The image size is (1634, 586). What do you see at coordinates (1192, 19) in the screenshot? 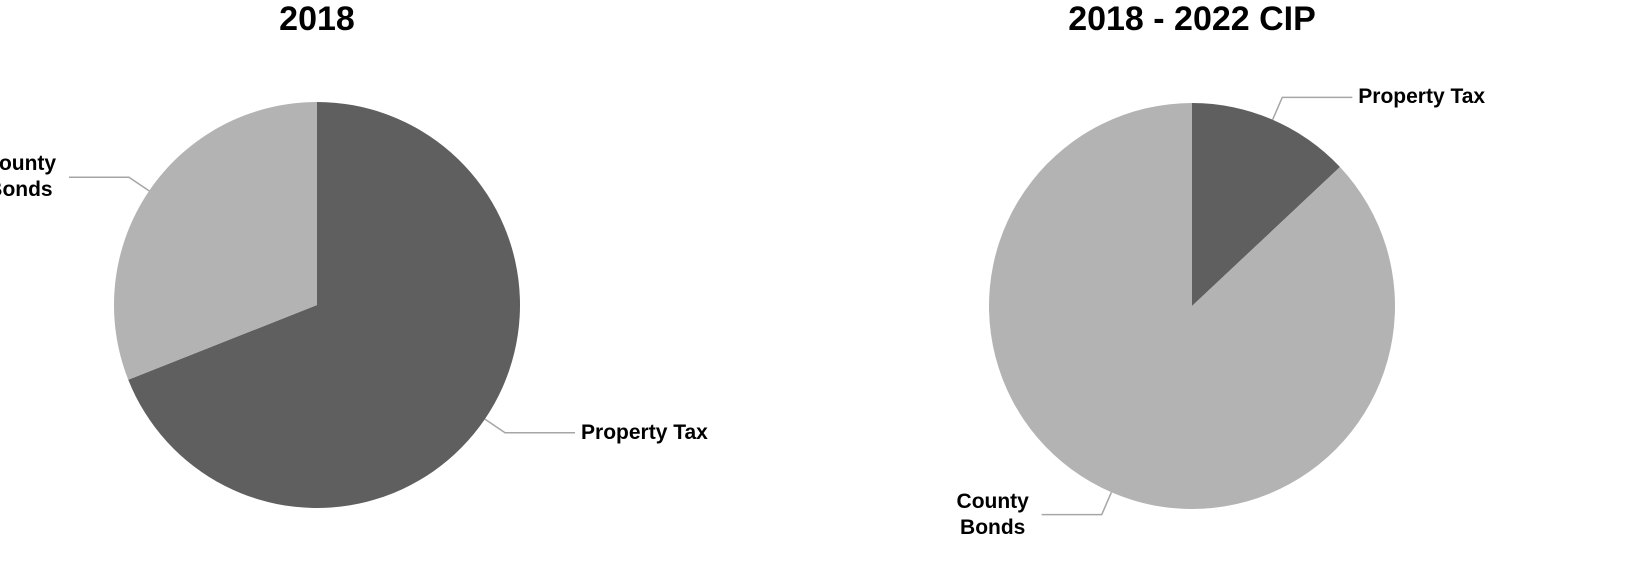
I see `chart-title: 2018 - 2022 CIP` at bounding box center [1192, 19].